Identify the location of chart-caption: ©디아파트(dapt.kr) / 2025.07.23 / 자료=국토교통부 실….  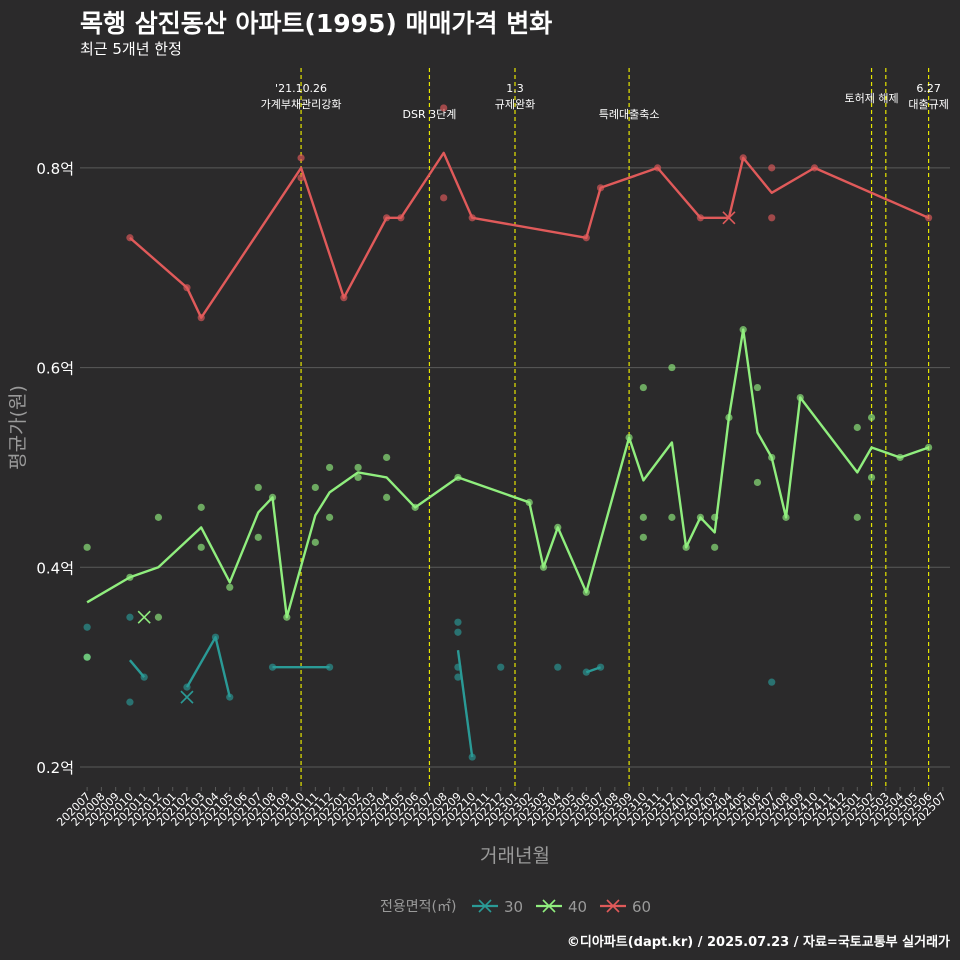
(758, 942).